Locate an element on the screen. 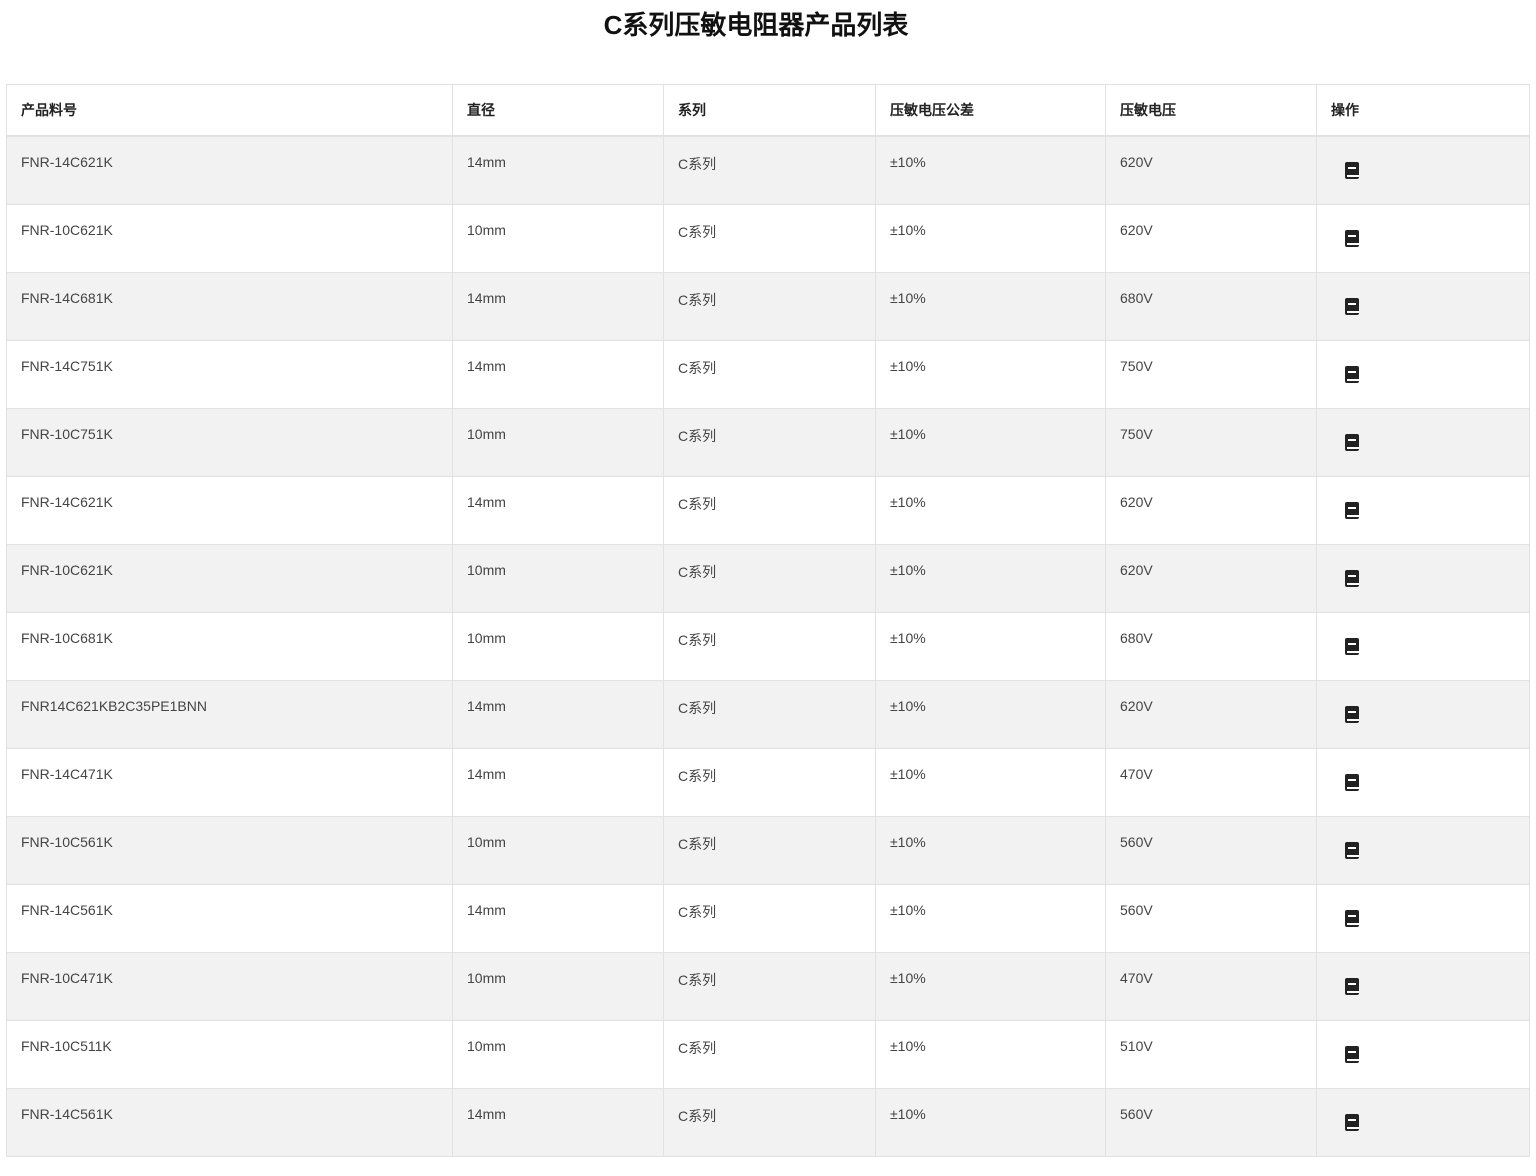  table-row: FNR-14C681K 14mm C系列 ±10% 680V is located at coordinates (768, 306).